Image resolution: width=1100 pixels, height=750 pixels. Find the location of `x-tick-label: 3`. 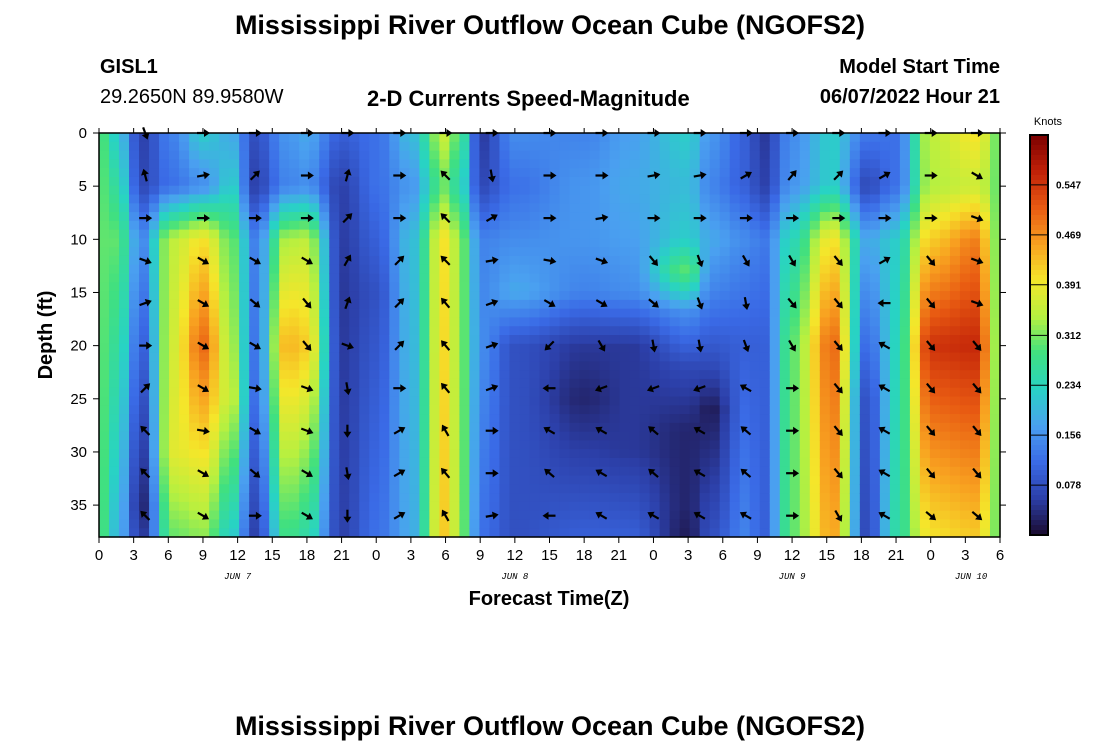

x-tick-label: 3 is located at coordinates (965, 555).